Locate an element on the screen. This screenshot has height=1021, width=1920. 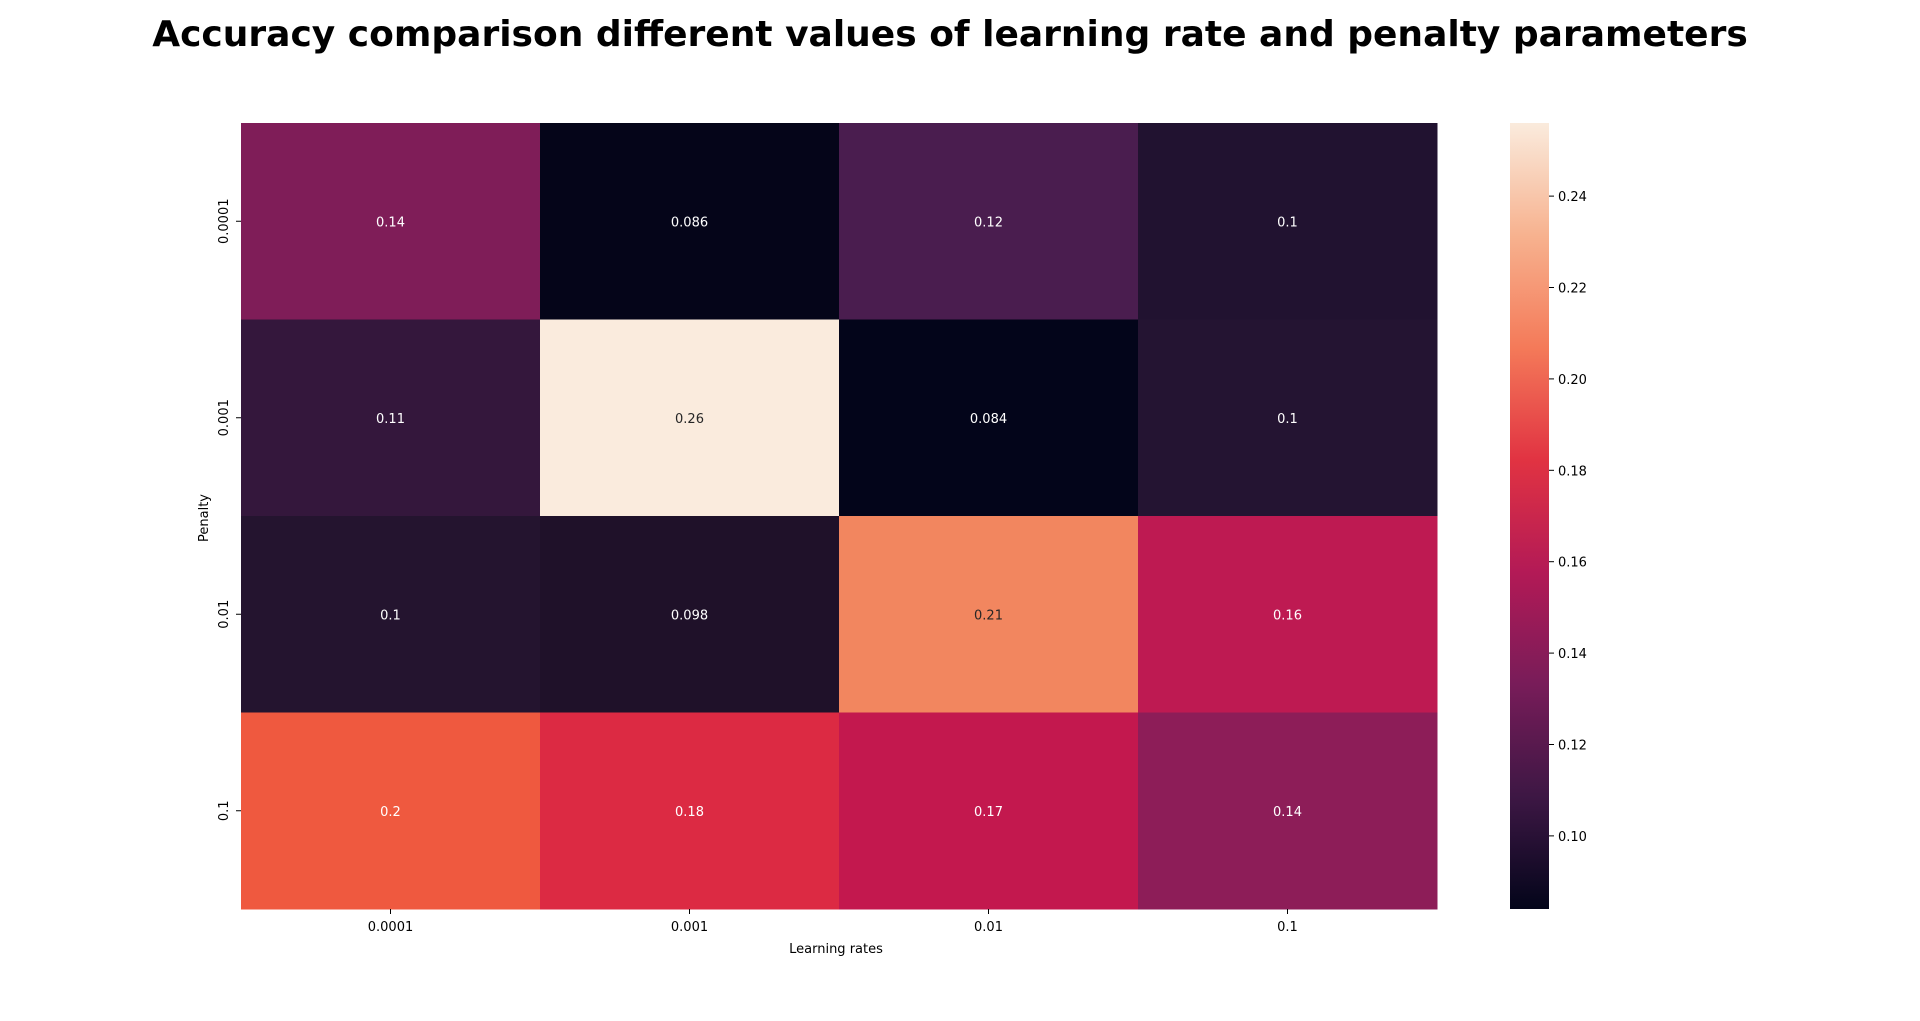
heatmap-cell-label-r1-c3: 0.1 is located at coordinates (1287, 419).